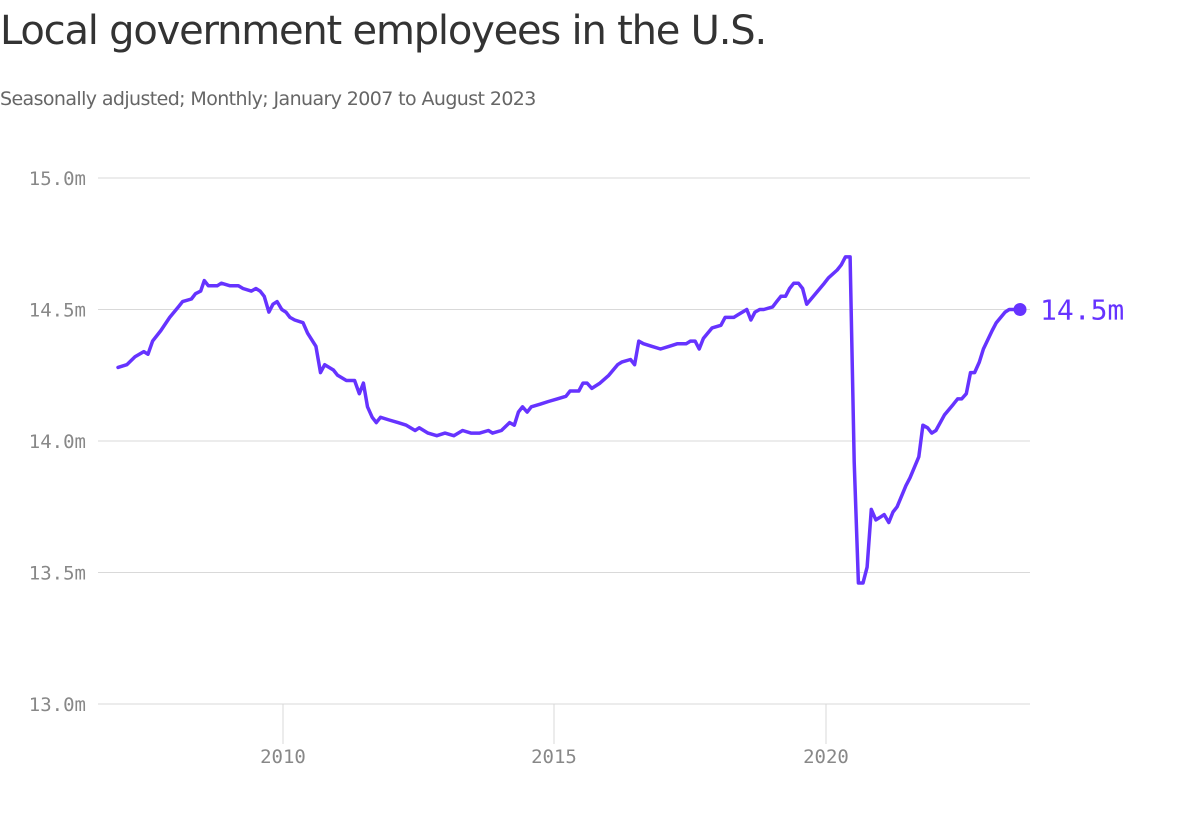  Describe the element at coordinates (57, 179) in the screenshot. I see `y-tick-label: 15.0m` at that location.